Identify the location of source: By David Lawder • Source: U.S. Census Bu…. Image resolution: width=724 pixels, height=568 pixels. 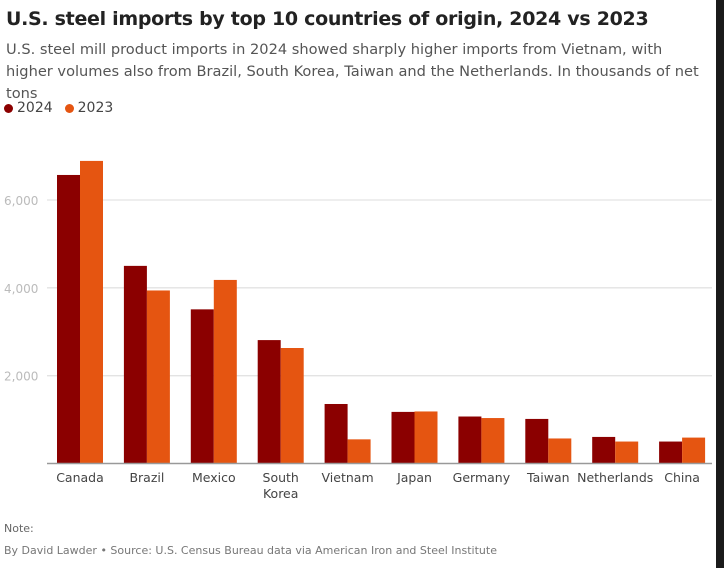
(250, 550).